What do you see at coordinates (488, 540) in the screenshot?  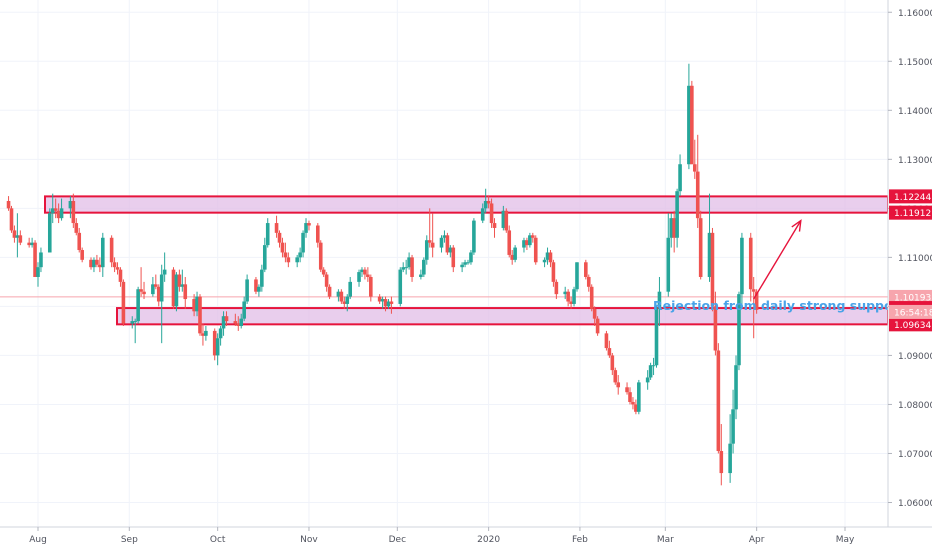 I see `time-tick-label: 2020` at bounding box center [488, 540].